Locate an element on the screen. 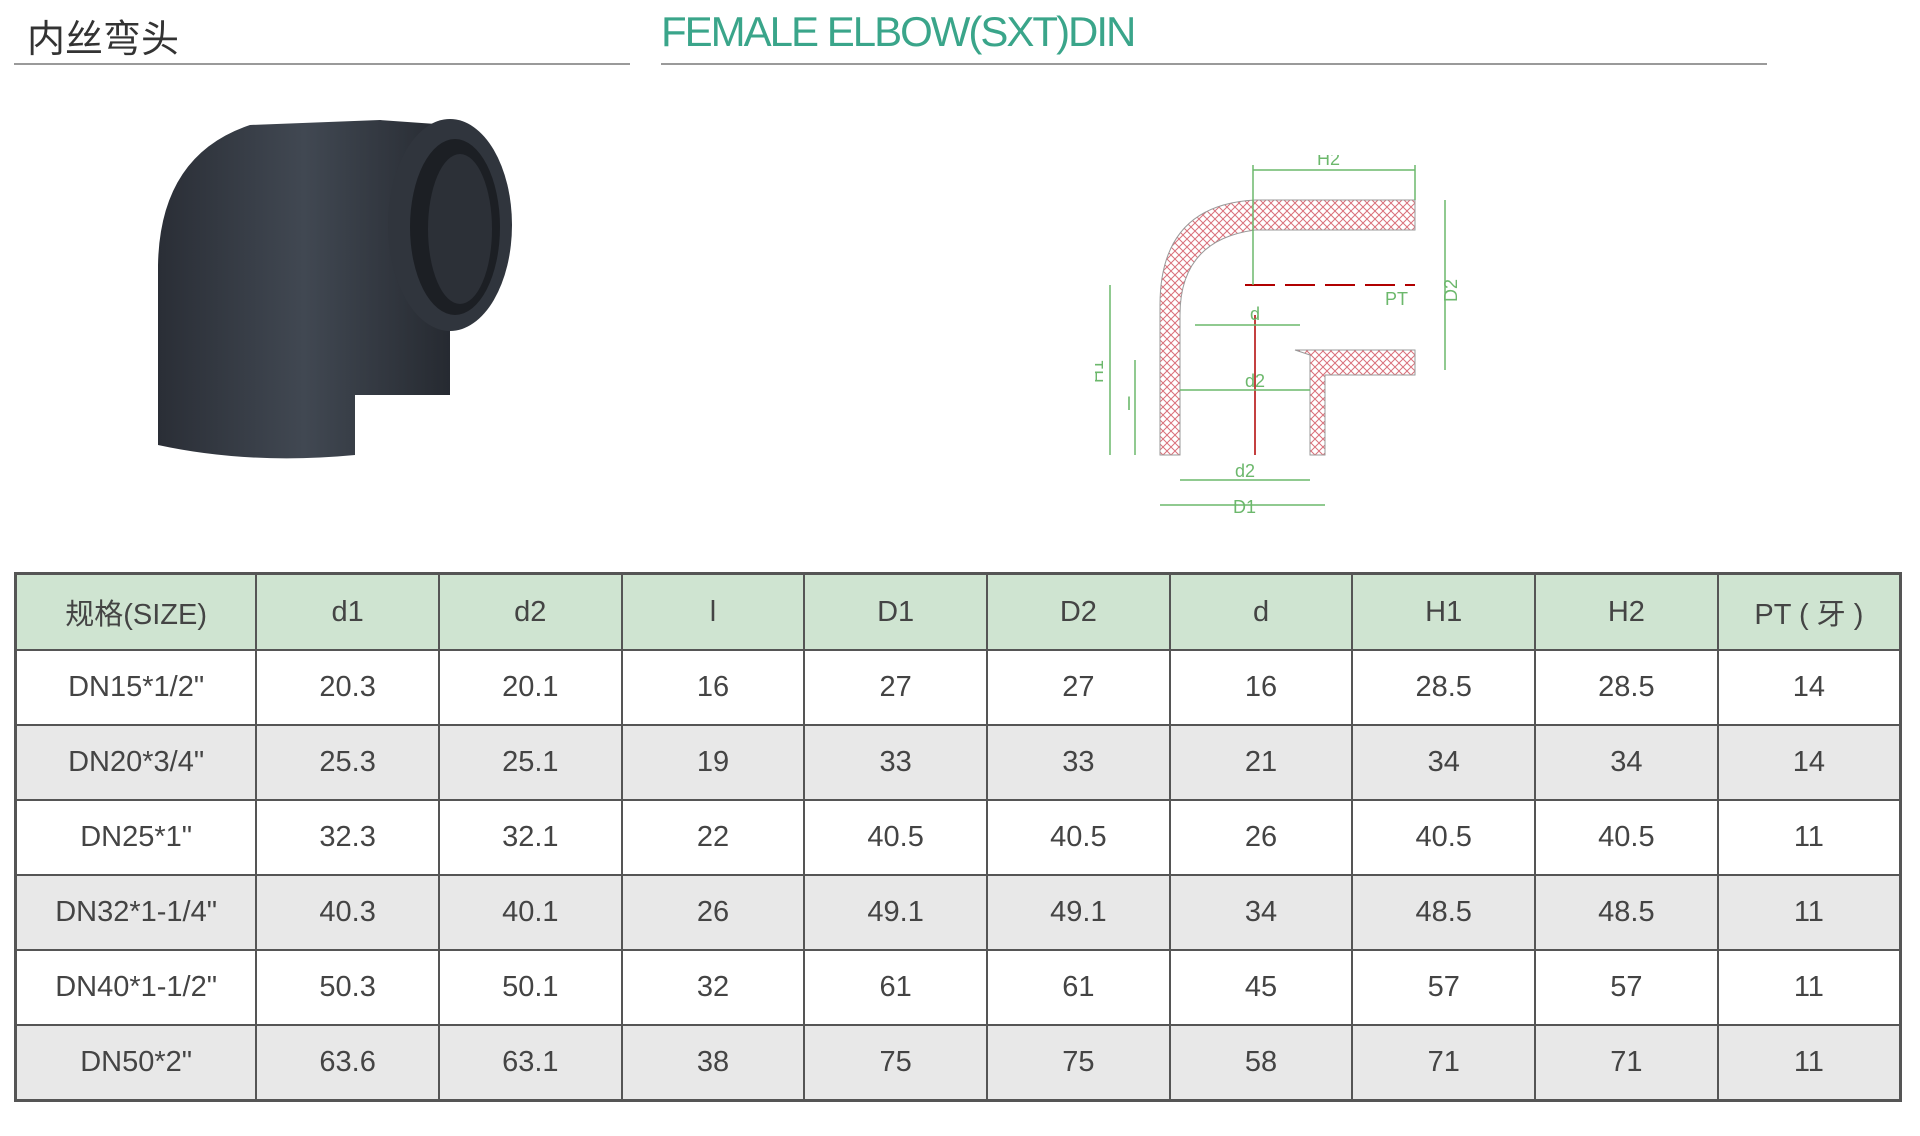 This screenshot has height=1136, width=1920. label-d2-outer: D2 is located at coordinates (1451, 290).